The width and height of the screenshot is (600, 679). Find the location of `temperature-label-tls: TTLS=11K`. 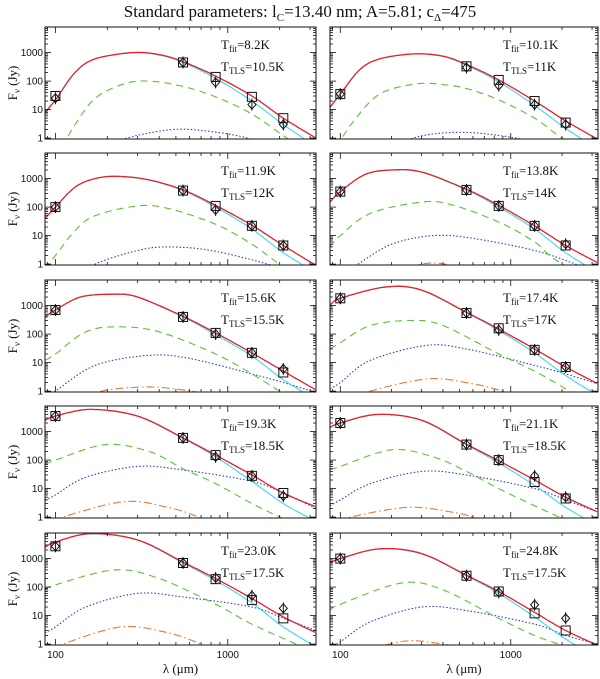

temperature-label-tls: TTLS=11K is located at coordinates (530, 67).